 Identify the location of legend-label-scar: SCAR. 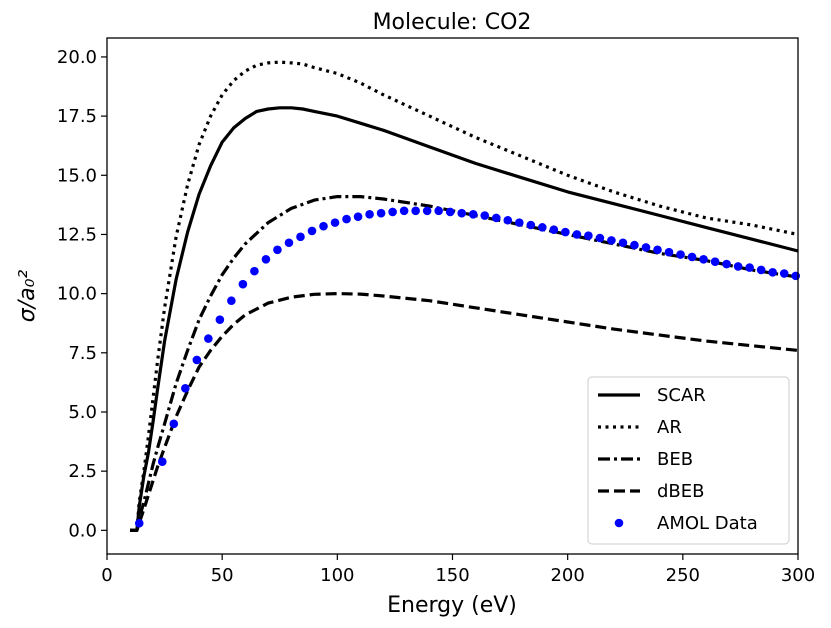
(681, 395).